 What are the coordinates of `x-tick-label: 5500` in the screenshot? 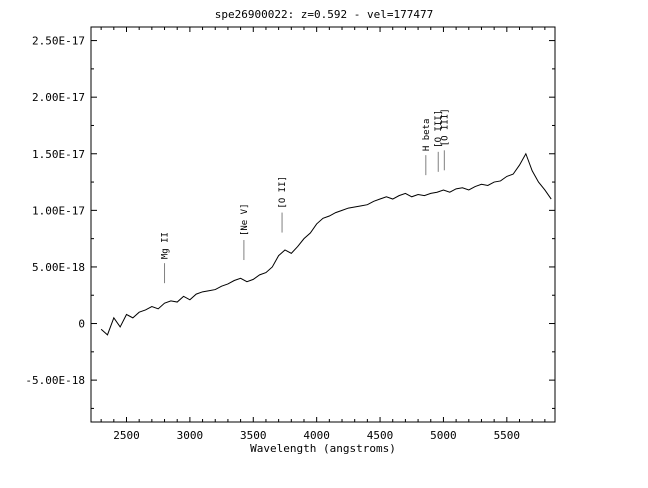 It's located at (507, 435).